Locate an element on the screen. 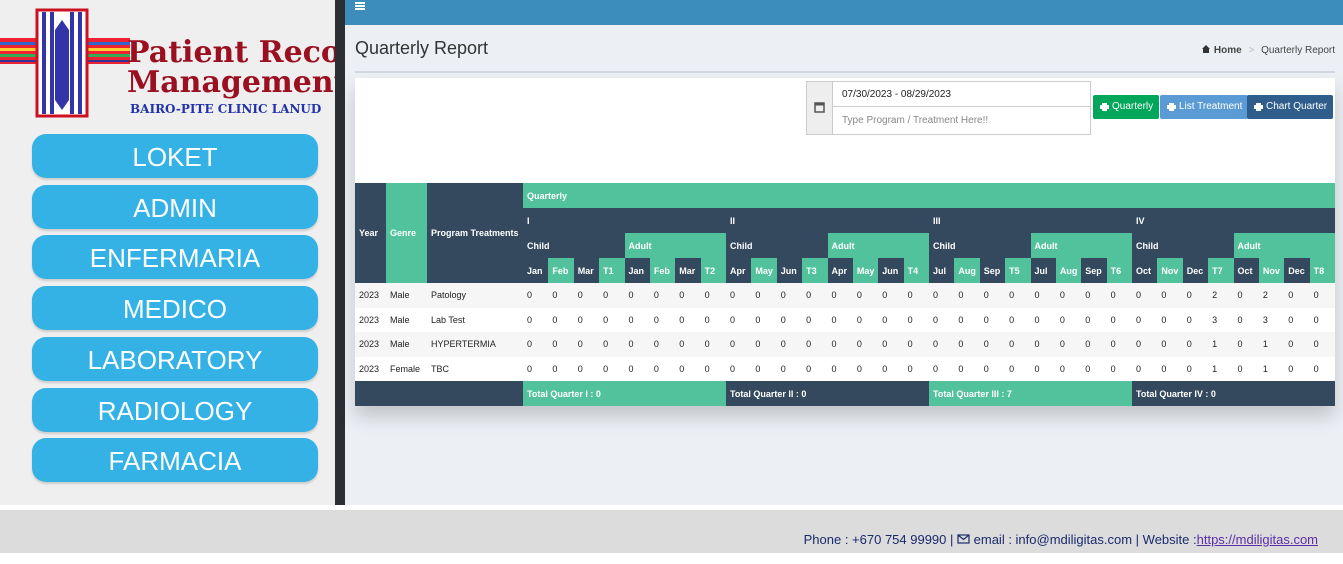 The width and height of the screenshot is (1343, 564). program-input: Type Program / Treatment Here!! is located at coordinates (915, 120).